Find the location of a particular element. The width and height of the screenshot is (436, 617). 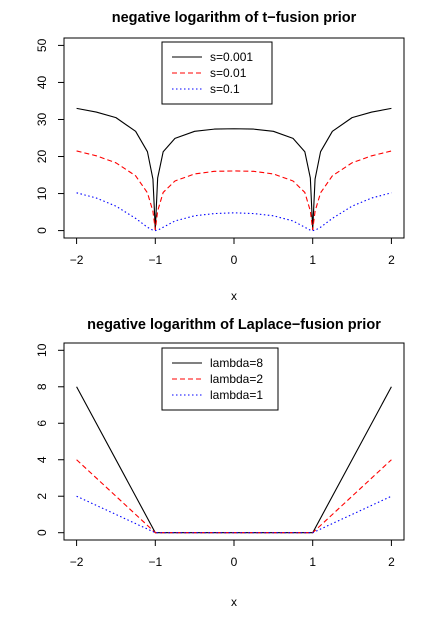

legend-label: s=0.001 is located at coordinates (231, 57).